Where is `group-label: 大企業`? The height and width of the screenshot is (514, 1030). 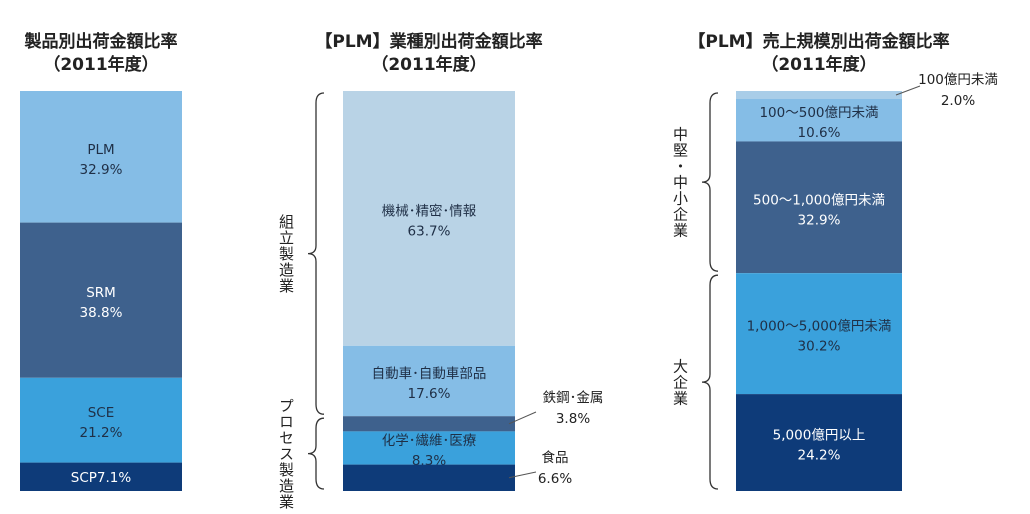 group-label: 大企業 is located at coordinates (680, 382).